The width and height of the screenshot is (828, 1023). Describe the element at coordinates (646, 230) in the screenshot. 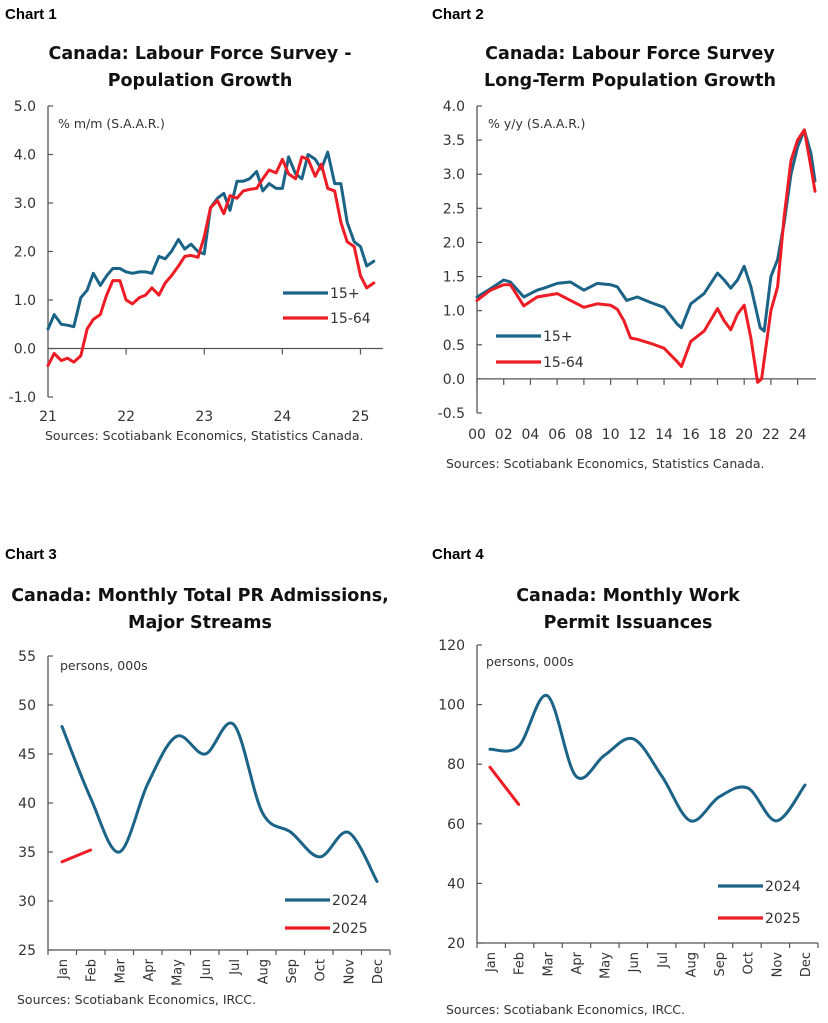

I see `chart-2-series-15+-line` at that location.